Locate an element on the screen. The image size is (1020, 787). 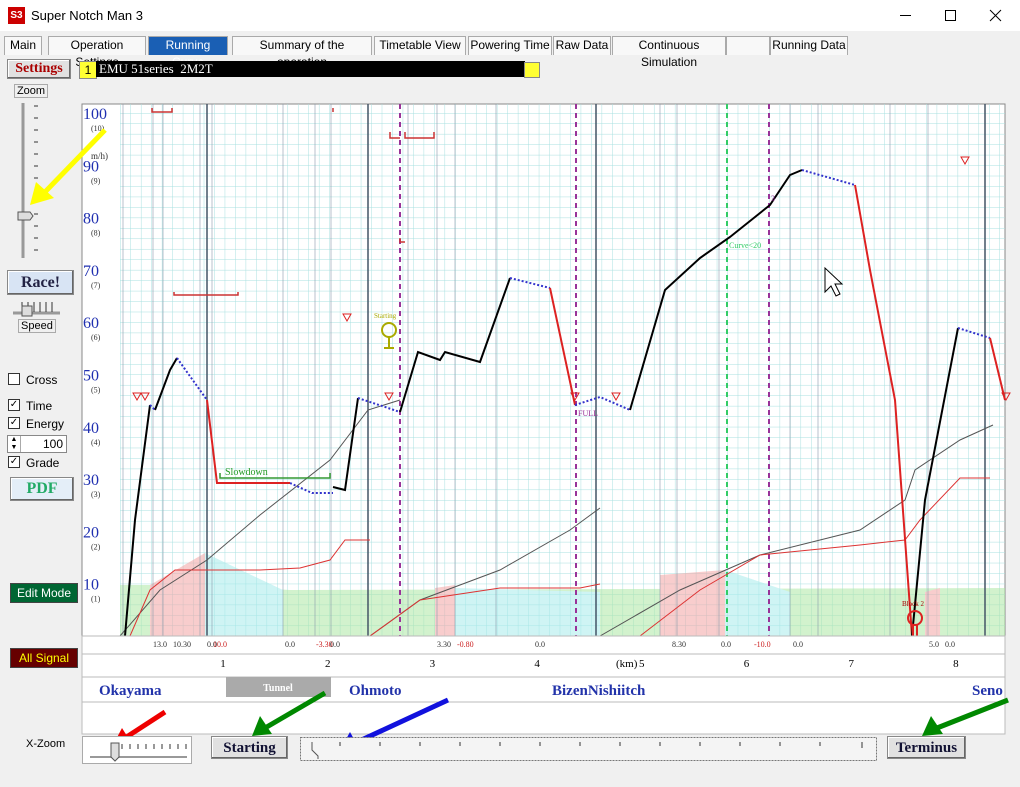
speed-tick-label: 100 is located at coordinates (95, 114).